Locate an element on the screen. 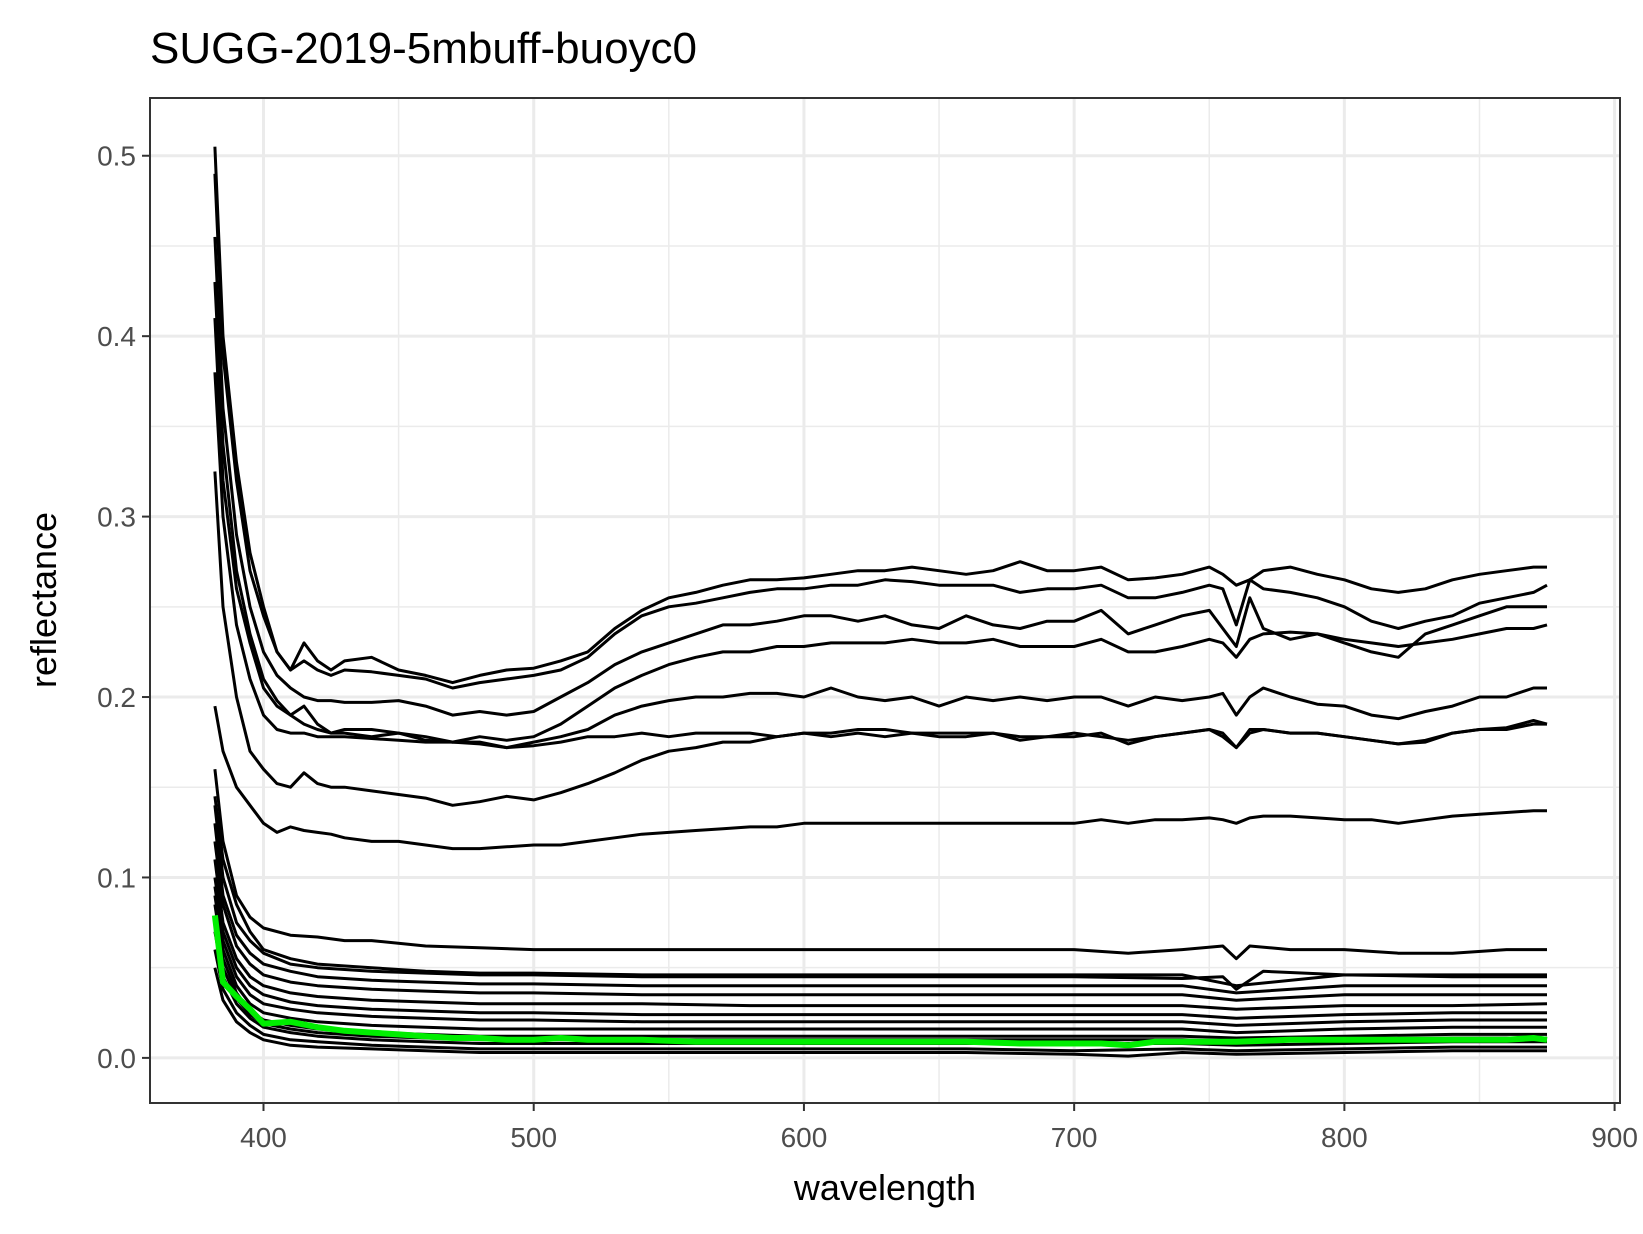 This screenshot has width=1643, height=1234. y-tick-label: 0.0 is located at coordinates (116, 1058).